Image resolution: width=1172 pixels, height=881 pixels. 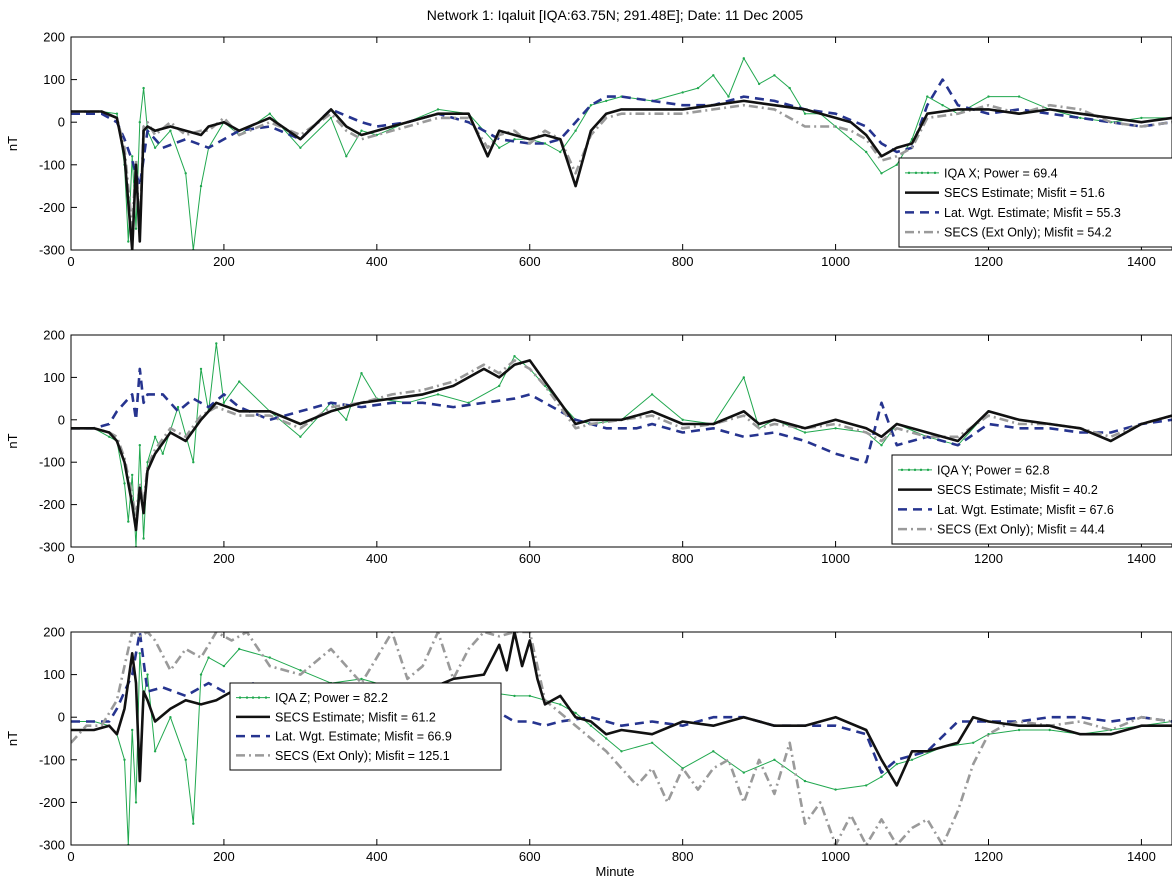 What do you see at coordinates (54, 37) in the screenshot?
I see `y-tick-label: 200` at bounding box center [54, 37].